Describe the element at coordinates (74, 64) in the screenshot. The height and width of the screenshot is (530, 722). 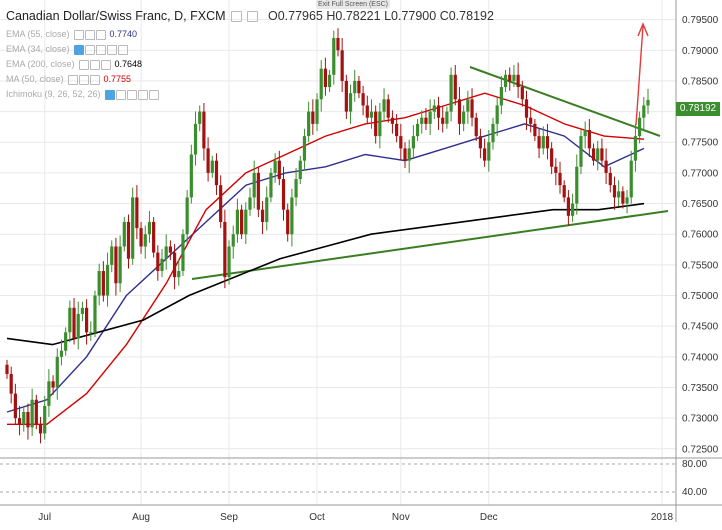
I see `indicator-legend-item: EMA (200, close) 0.7648` at that location.